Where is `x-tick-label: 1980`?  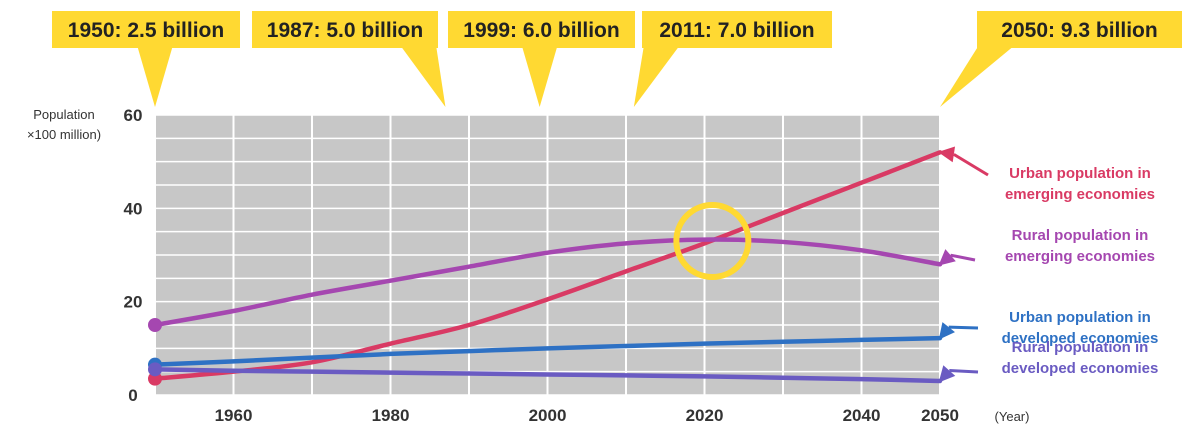
x-tick-label: 1980 is located at coordinates (391, 415).